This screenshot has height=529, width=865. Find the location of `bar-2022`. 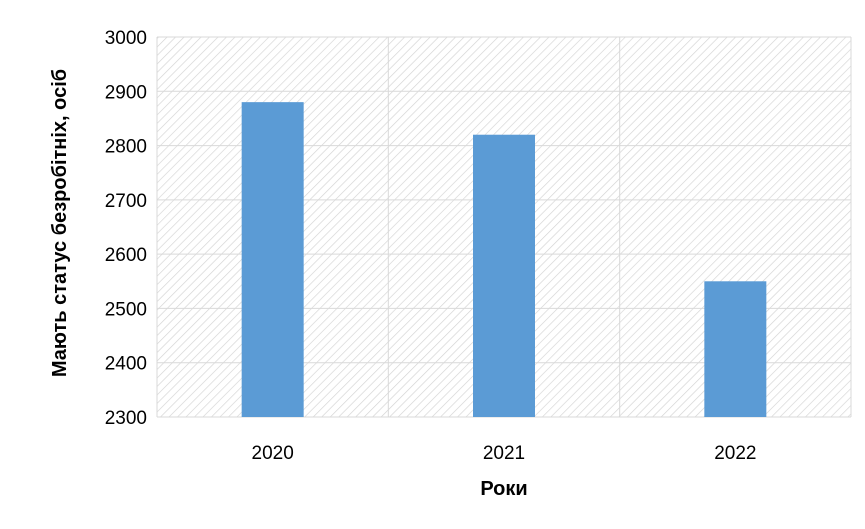

bar-2022 is located at coordinates (735, 349).